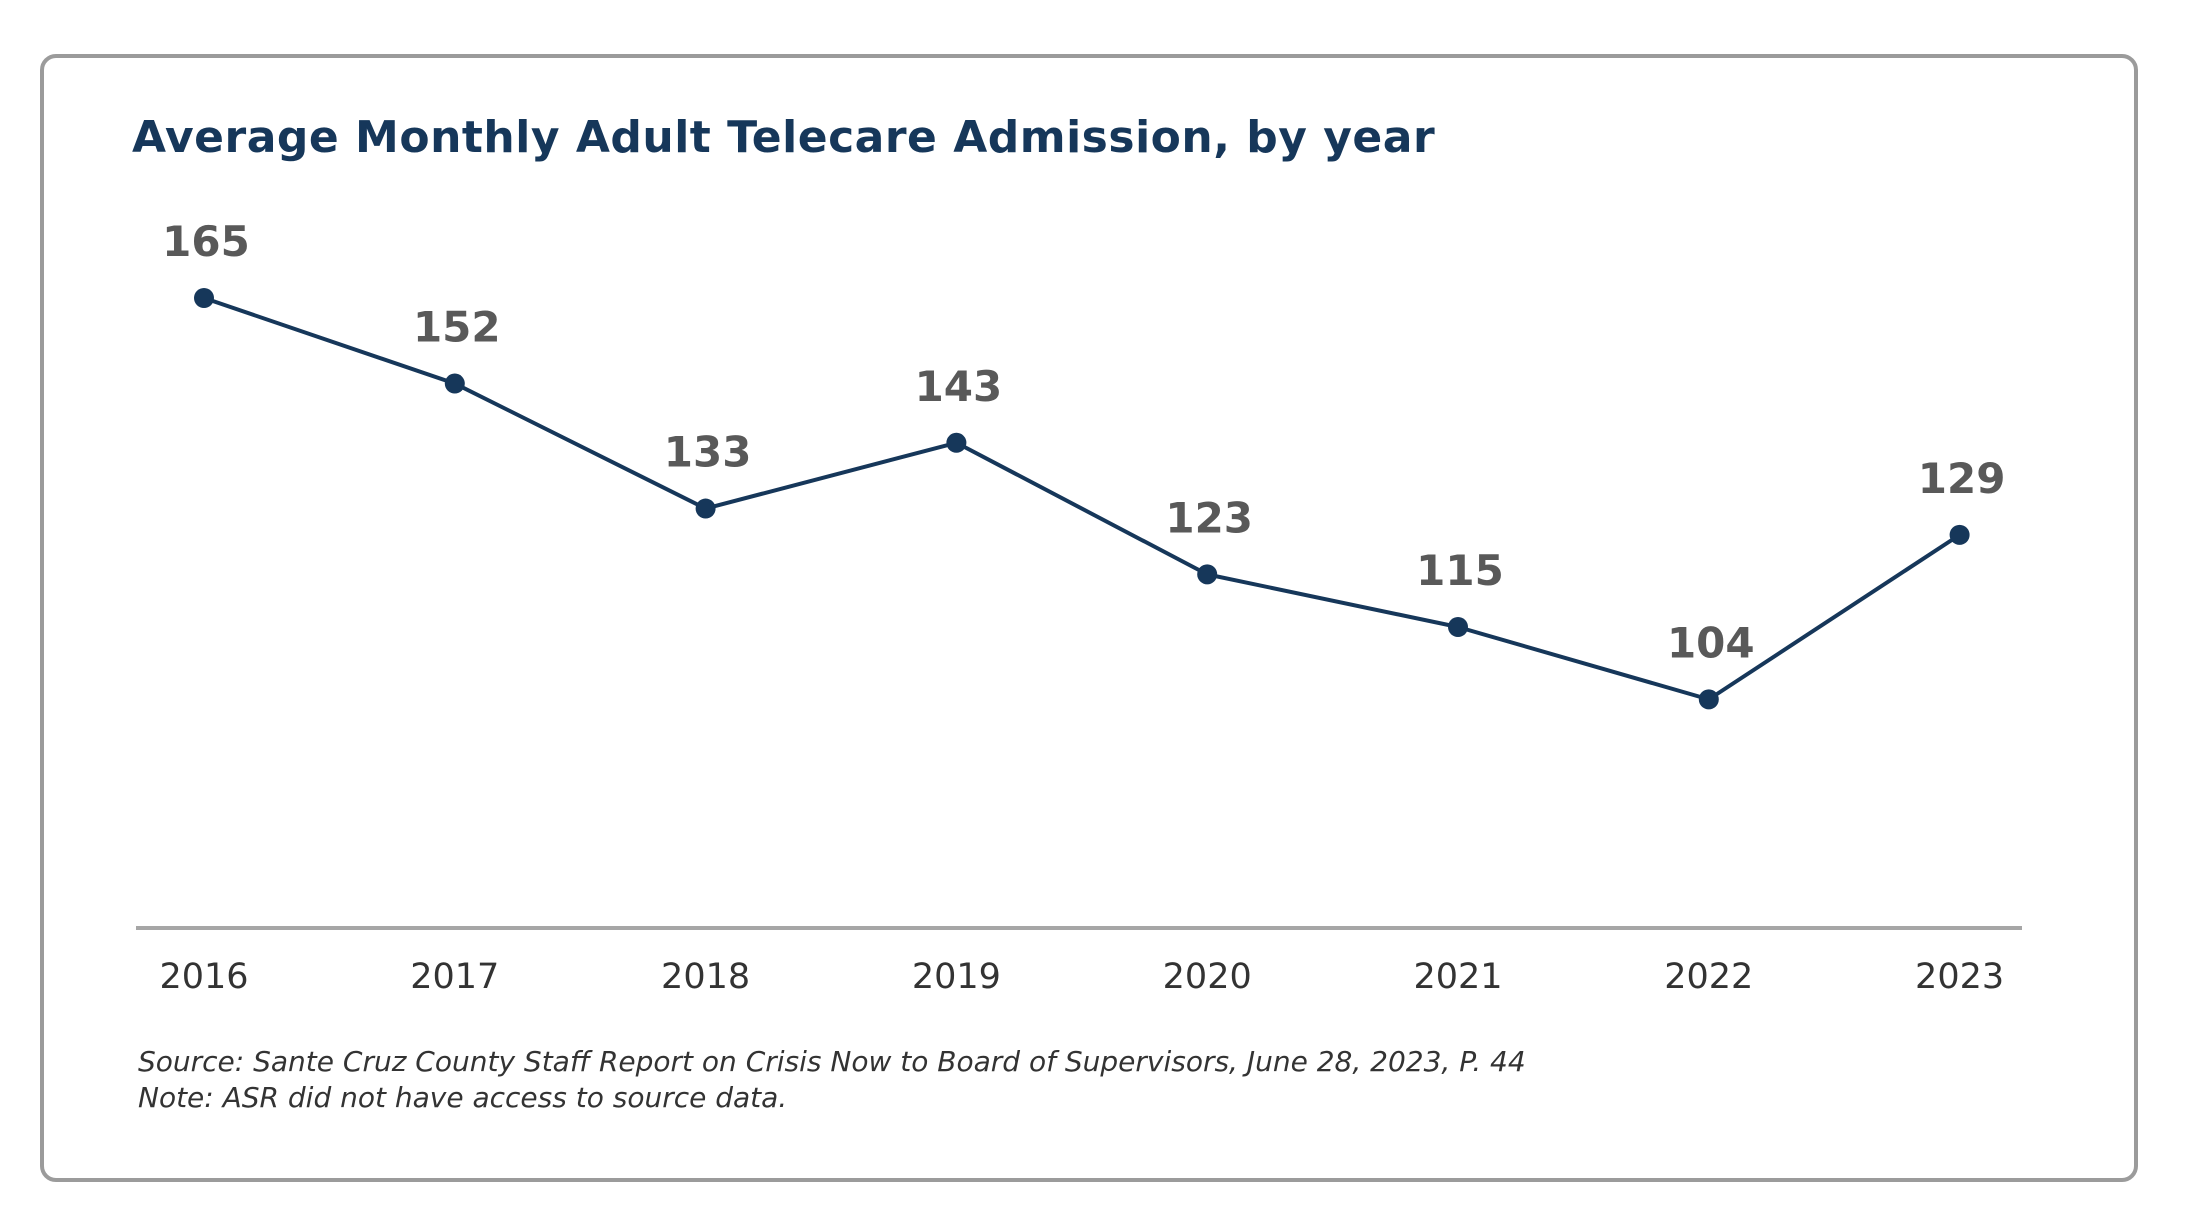  I want to click on data-label-2023: 129, so click(1962, 478).